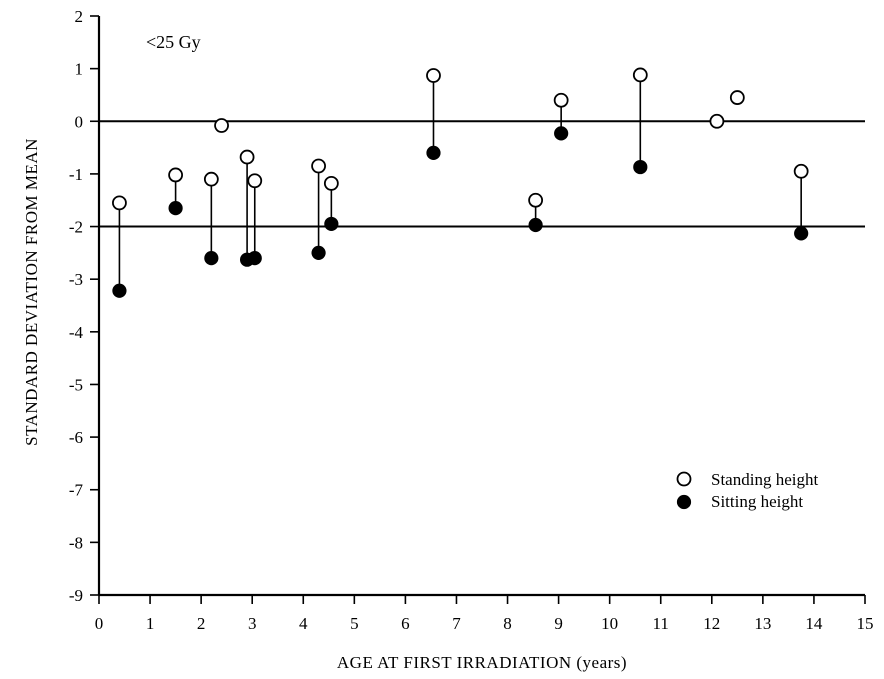 This screenshot has width=884, height=679. What do you see at coordinates (76, 279) in the screenshot?
I see `y-tick-label: -3` at bounding box center [76, 279].